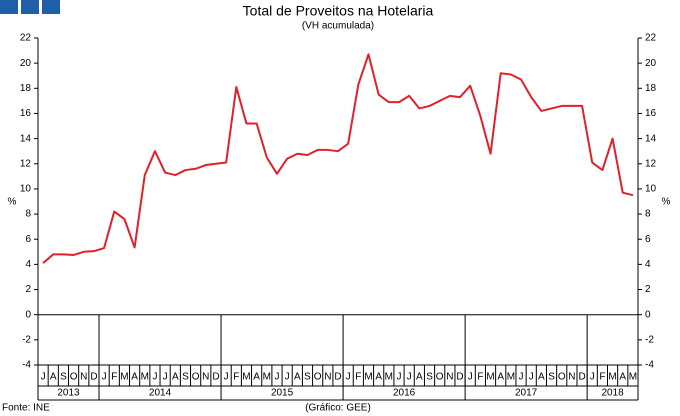 The width and height of the screenshot is (680, 416). What do you see at coordinates (160, 393) in the screenshot?
I see `year-label: 2014` at bounding box center [160, 393].